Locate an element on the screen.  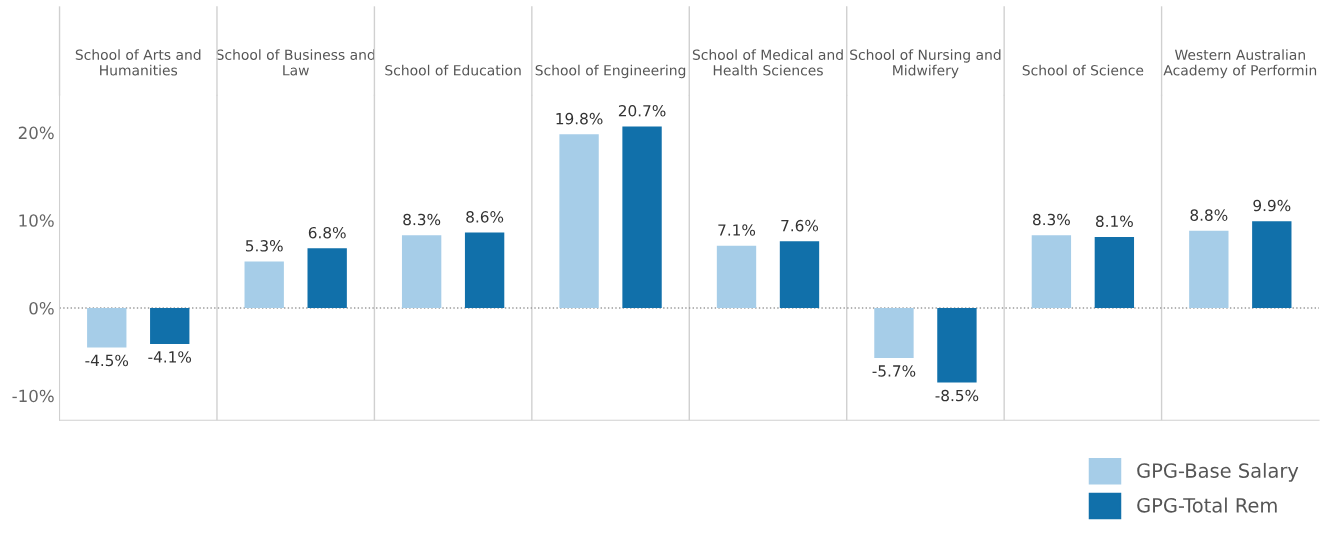
data-label: 8.6% is located at coordinates (485, 217).